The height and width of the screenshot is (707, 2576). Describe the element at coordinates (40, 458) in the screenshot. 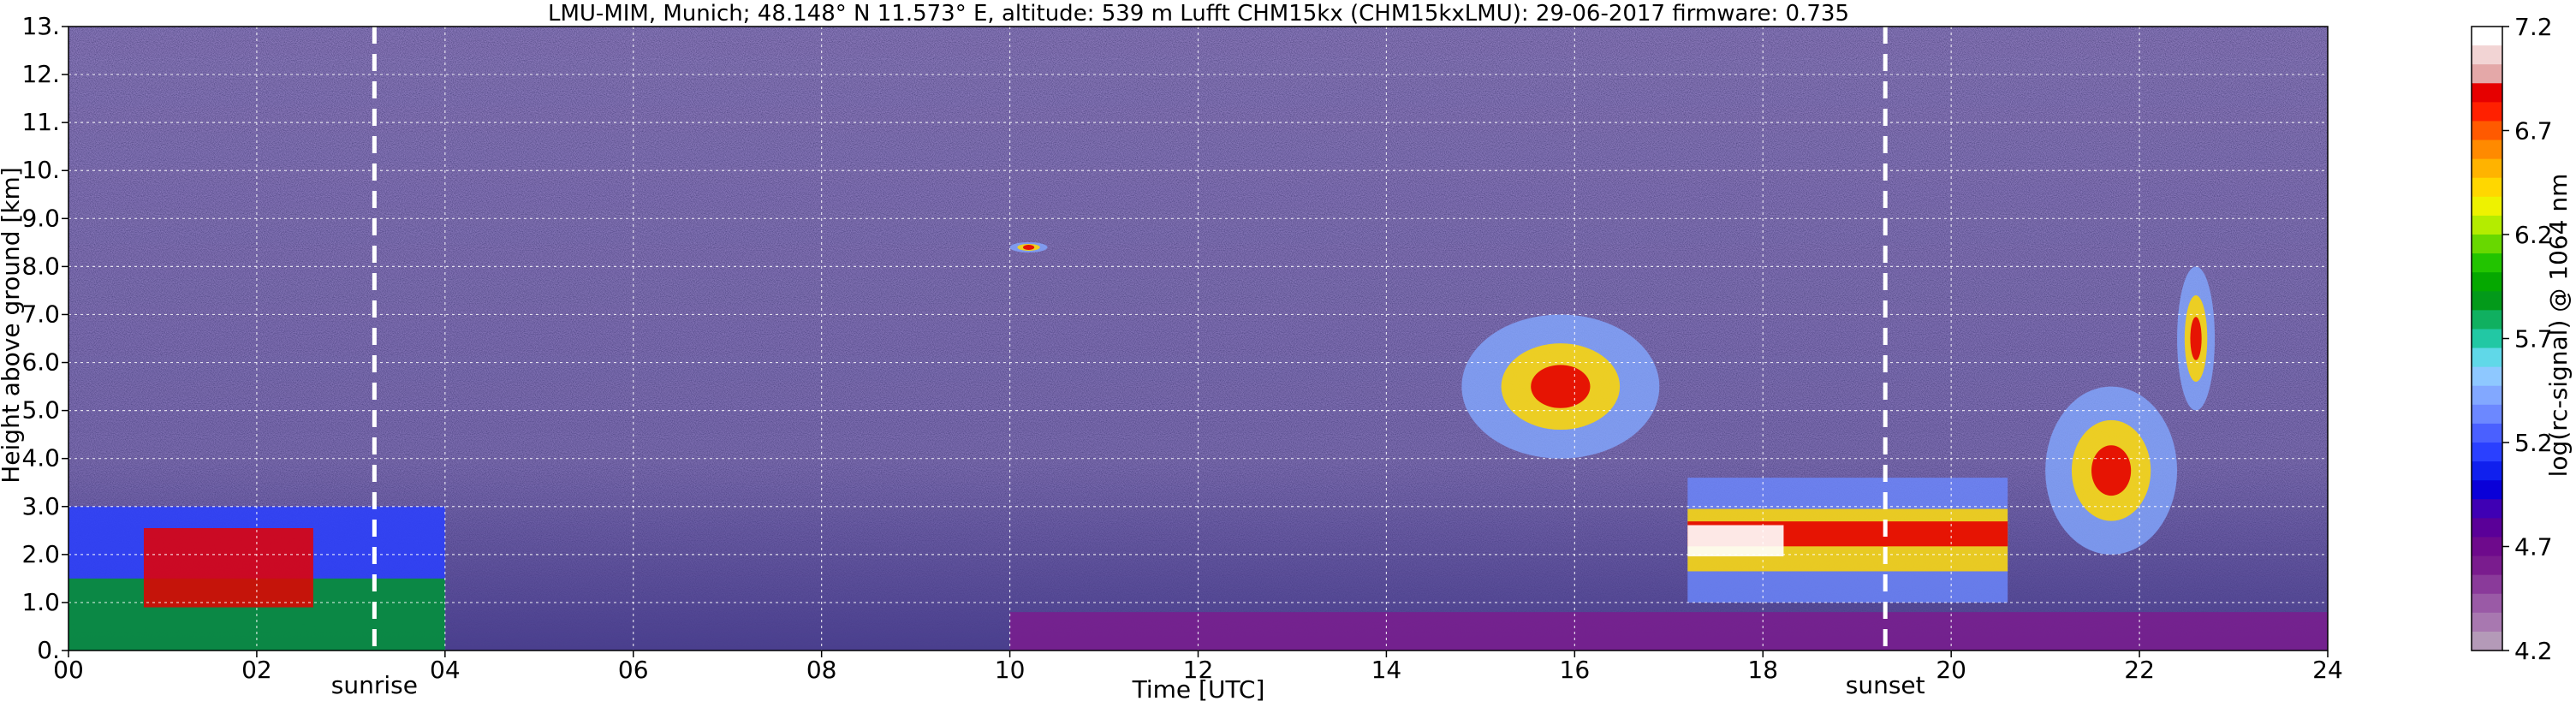

I see `y-tick-label: 4.0` at that location.